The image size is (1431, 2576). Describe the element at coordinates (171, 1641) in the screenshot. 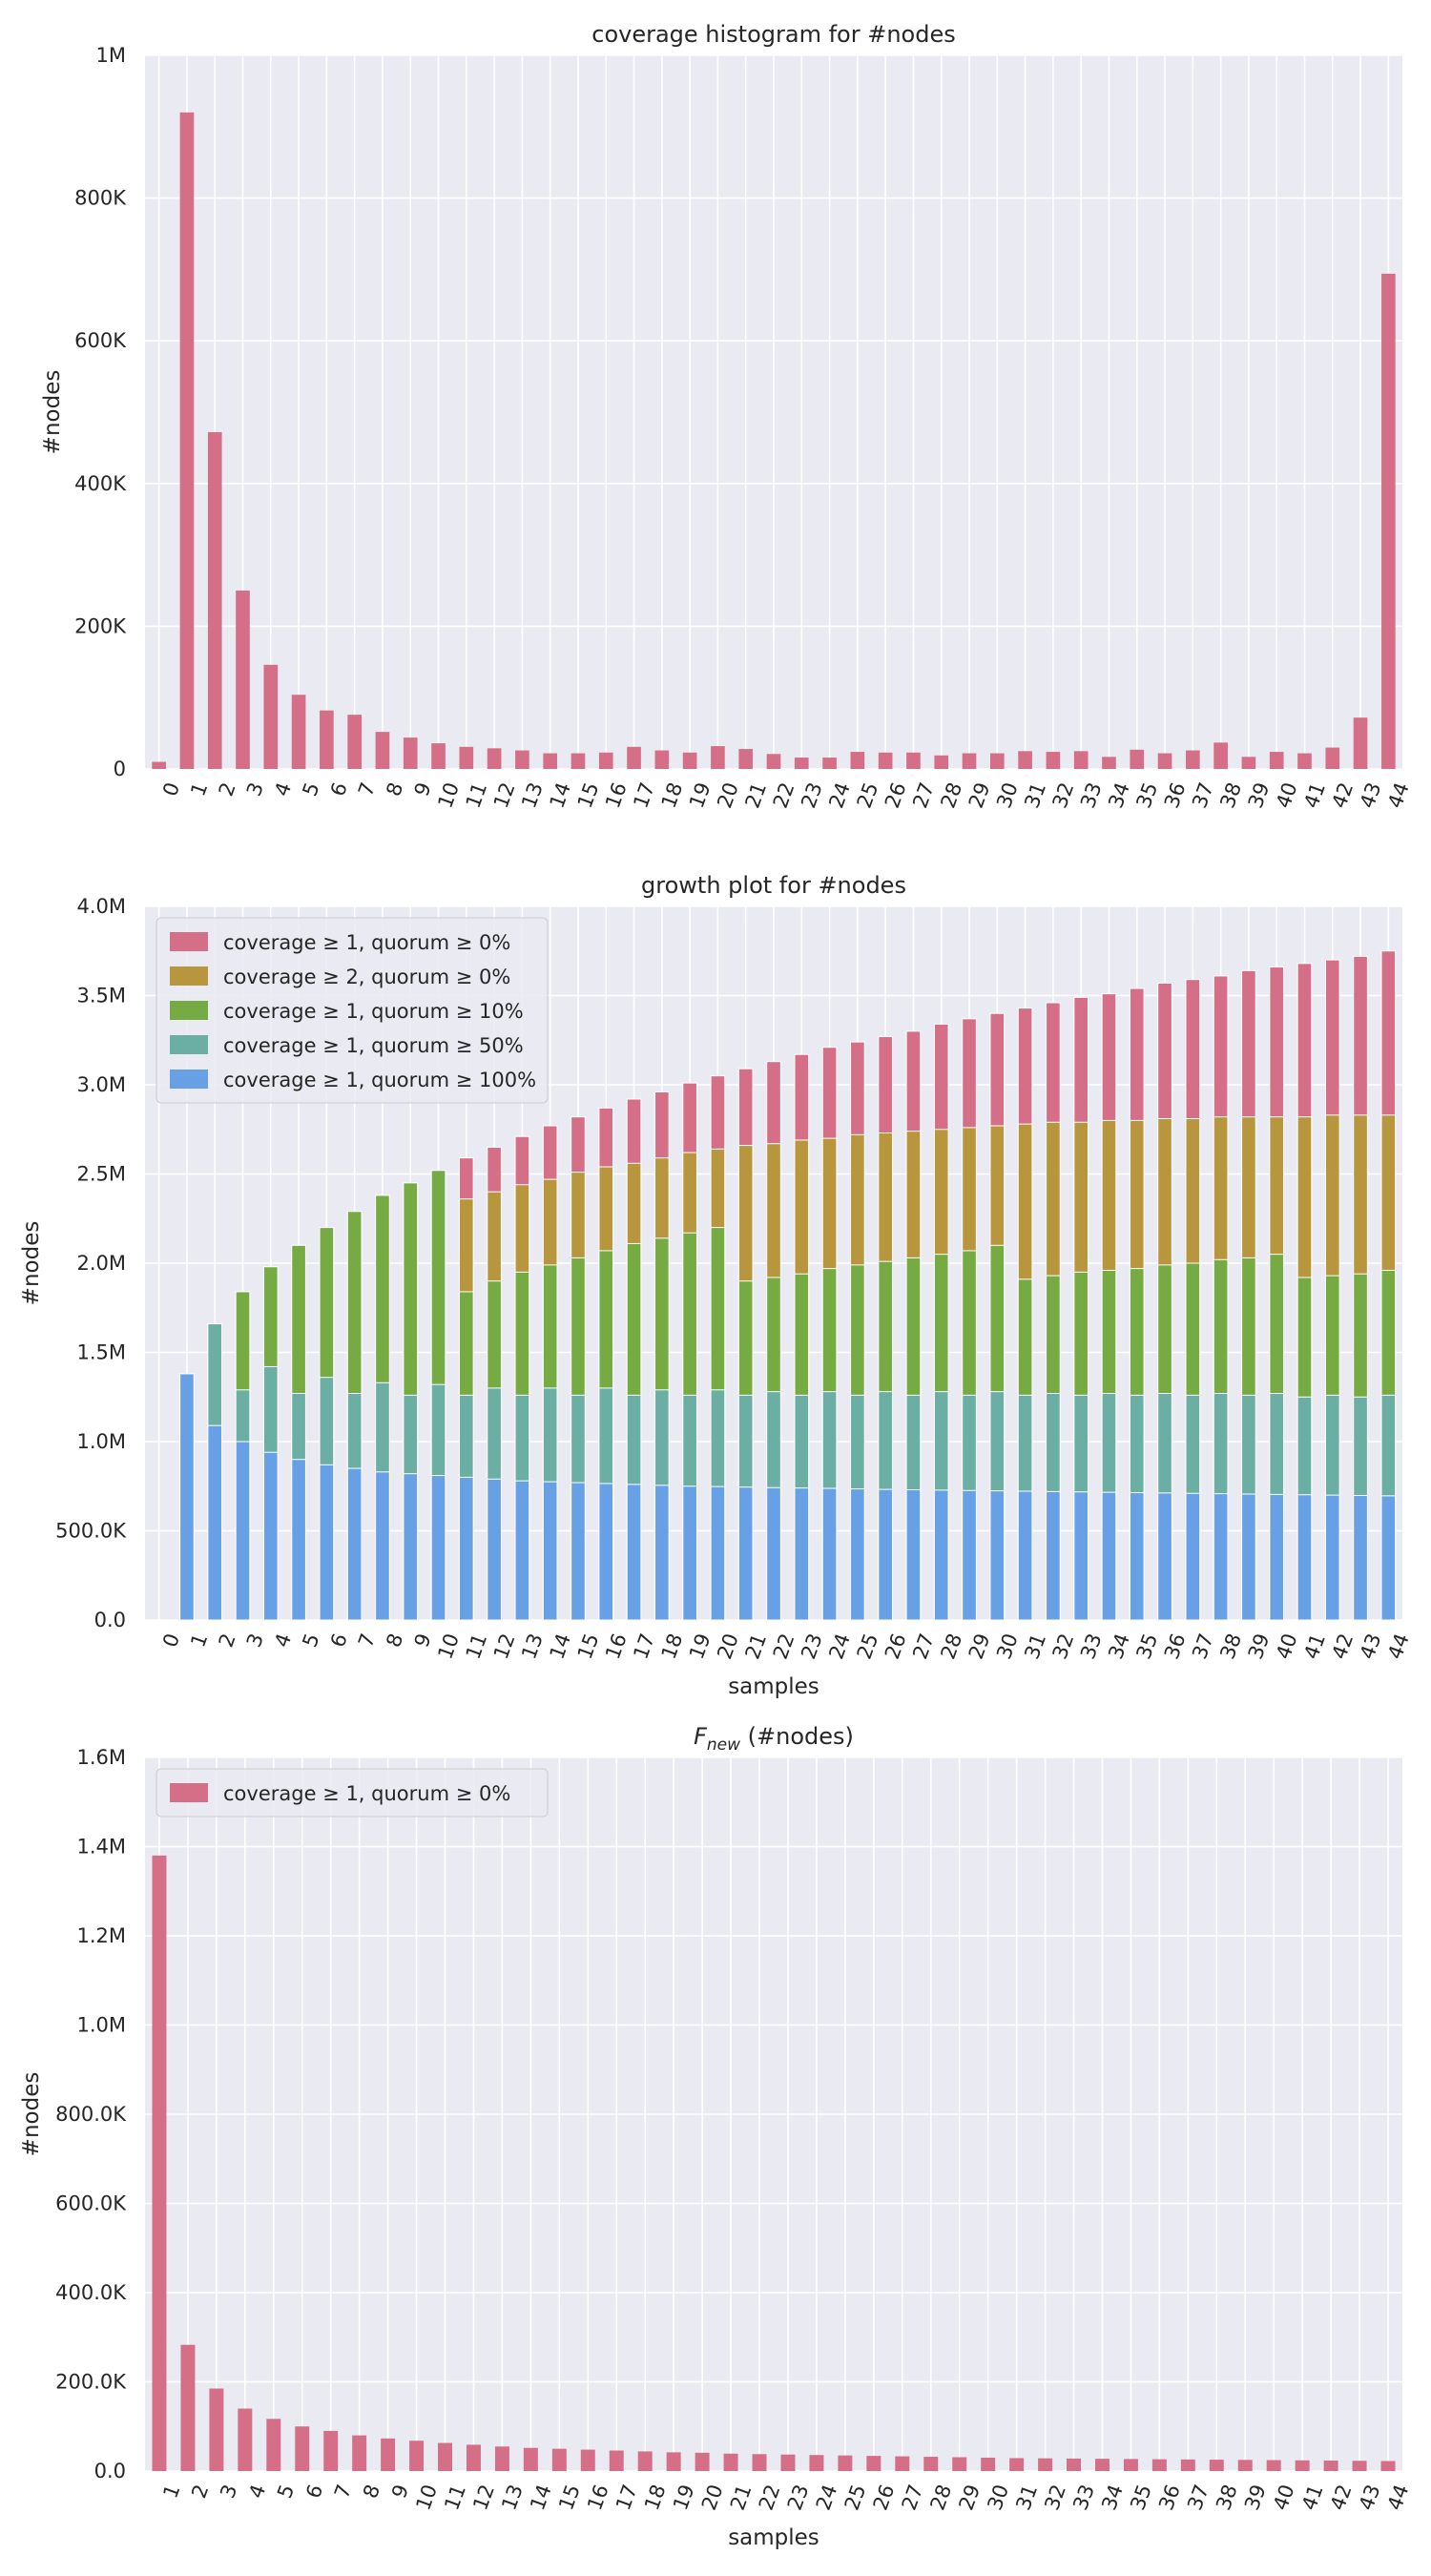

I see `x-tick-label: 0` at that location.